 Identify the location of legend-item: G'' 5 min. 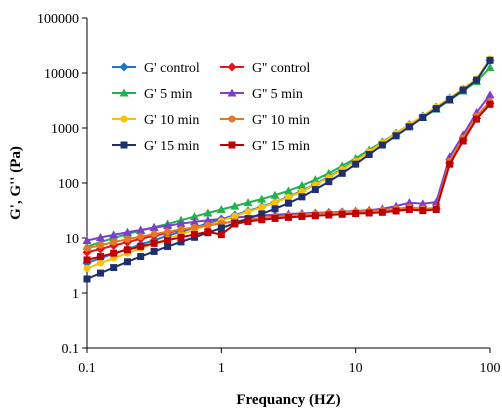
(261, 94).